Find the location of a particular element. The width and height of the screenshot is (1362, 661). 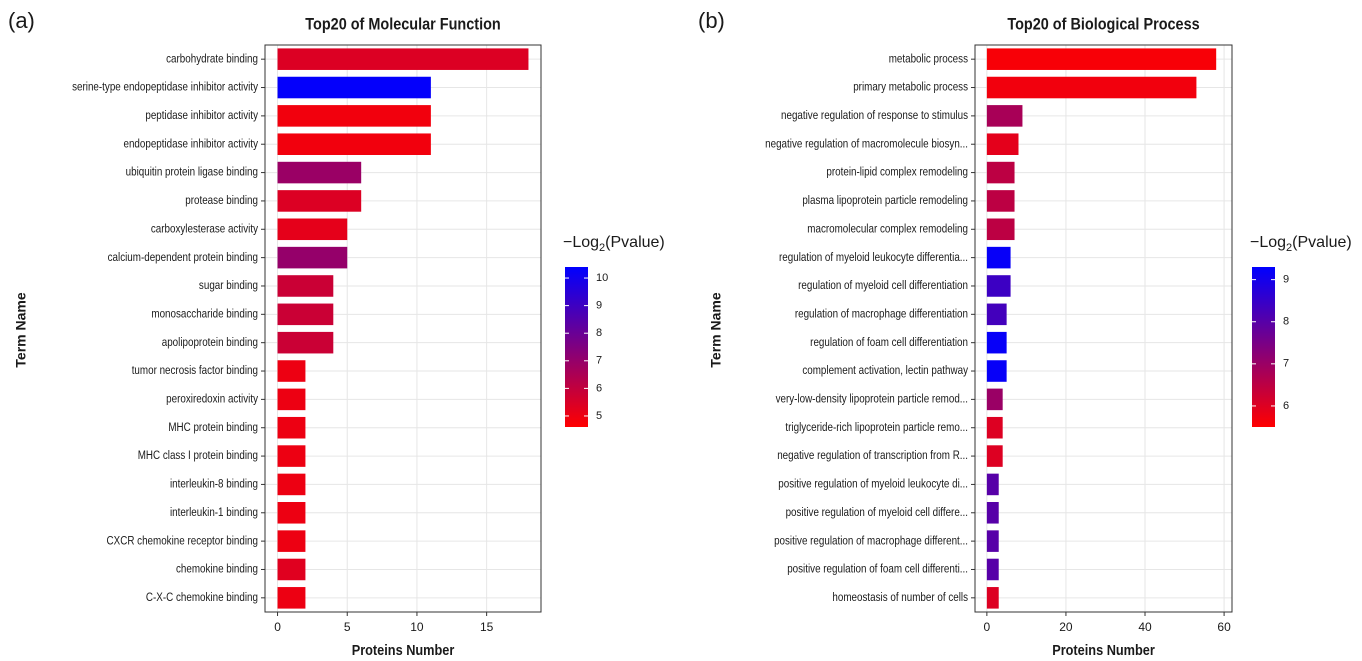

y-tick-label: sugar binding is located at coordinates (228, 285).